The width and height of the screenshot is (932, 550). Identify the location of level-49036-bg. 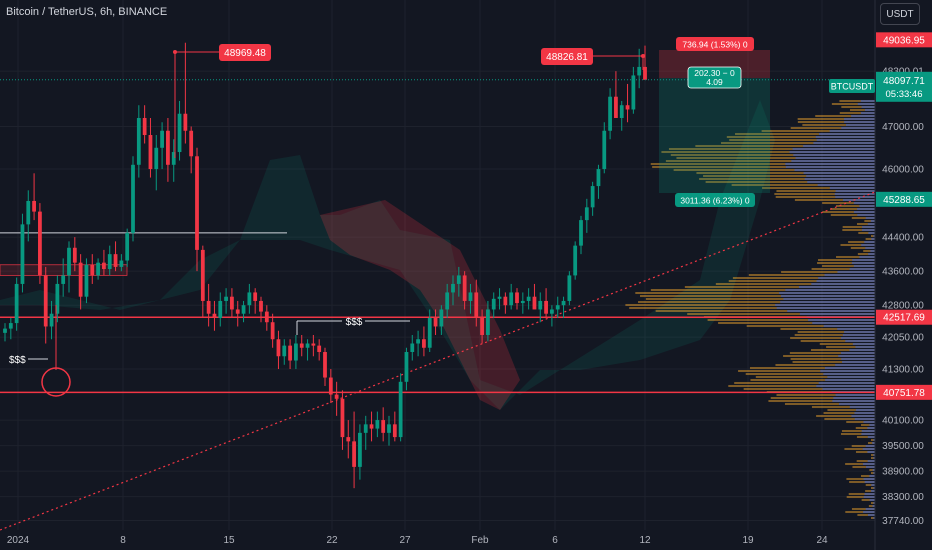
(904, 40).